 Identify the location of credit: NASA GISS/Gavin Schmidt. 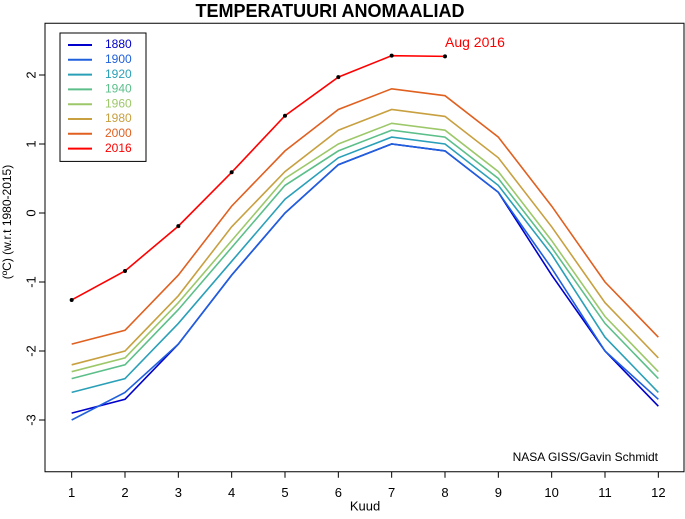
(586, 457).